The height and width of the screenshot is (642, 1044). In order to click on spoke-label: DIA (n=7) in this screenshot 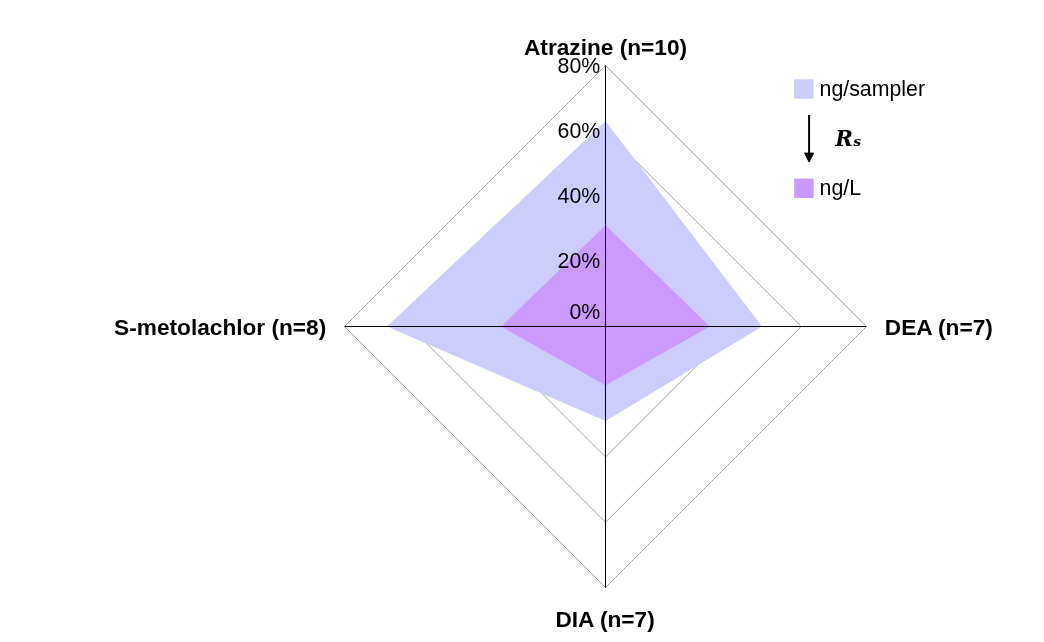, I will do `click(605, 618)`.